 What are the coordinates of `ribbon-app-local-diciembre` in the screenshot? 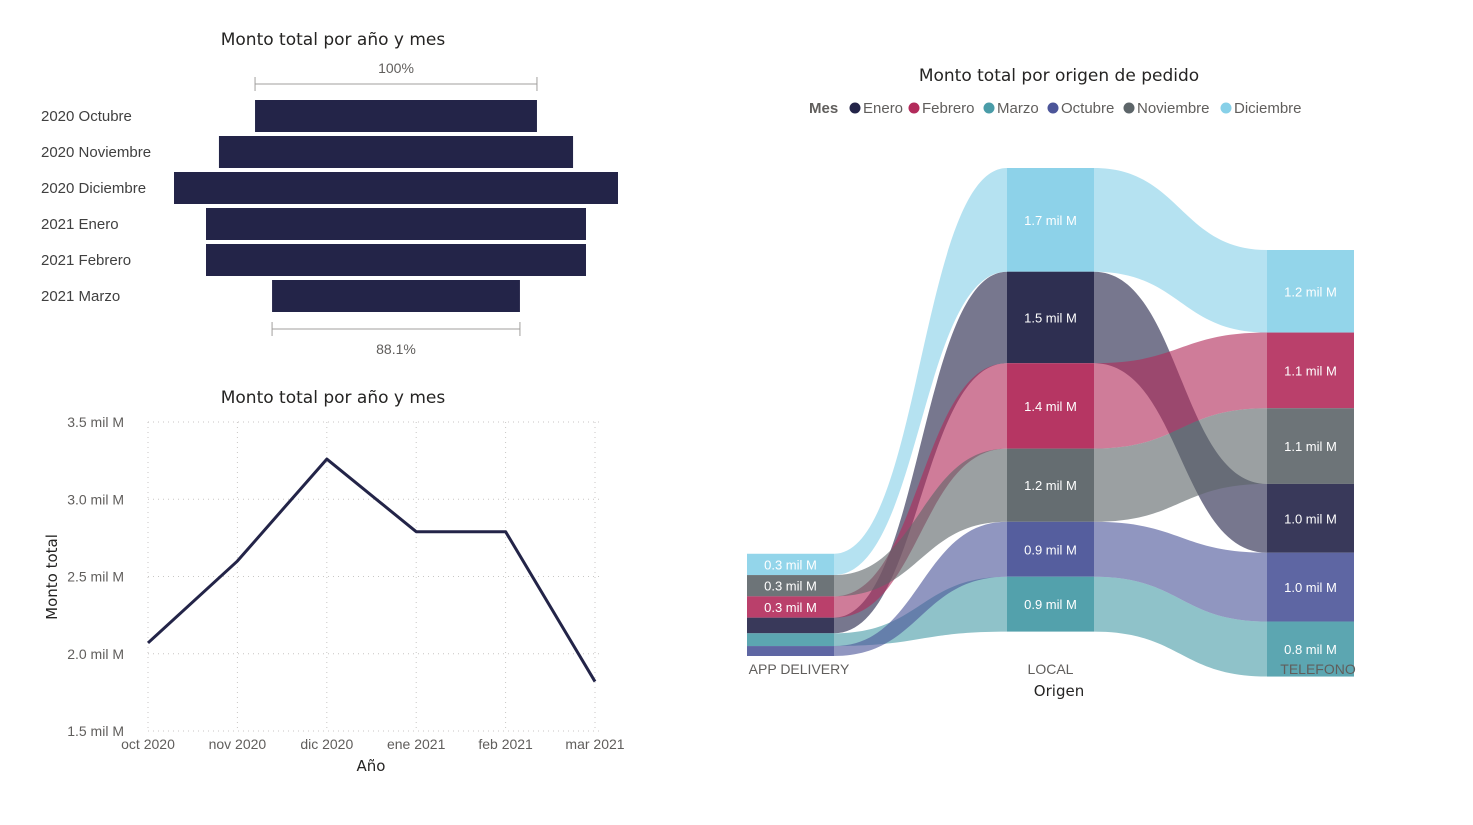 It's located at (920, 372).